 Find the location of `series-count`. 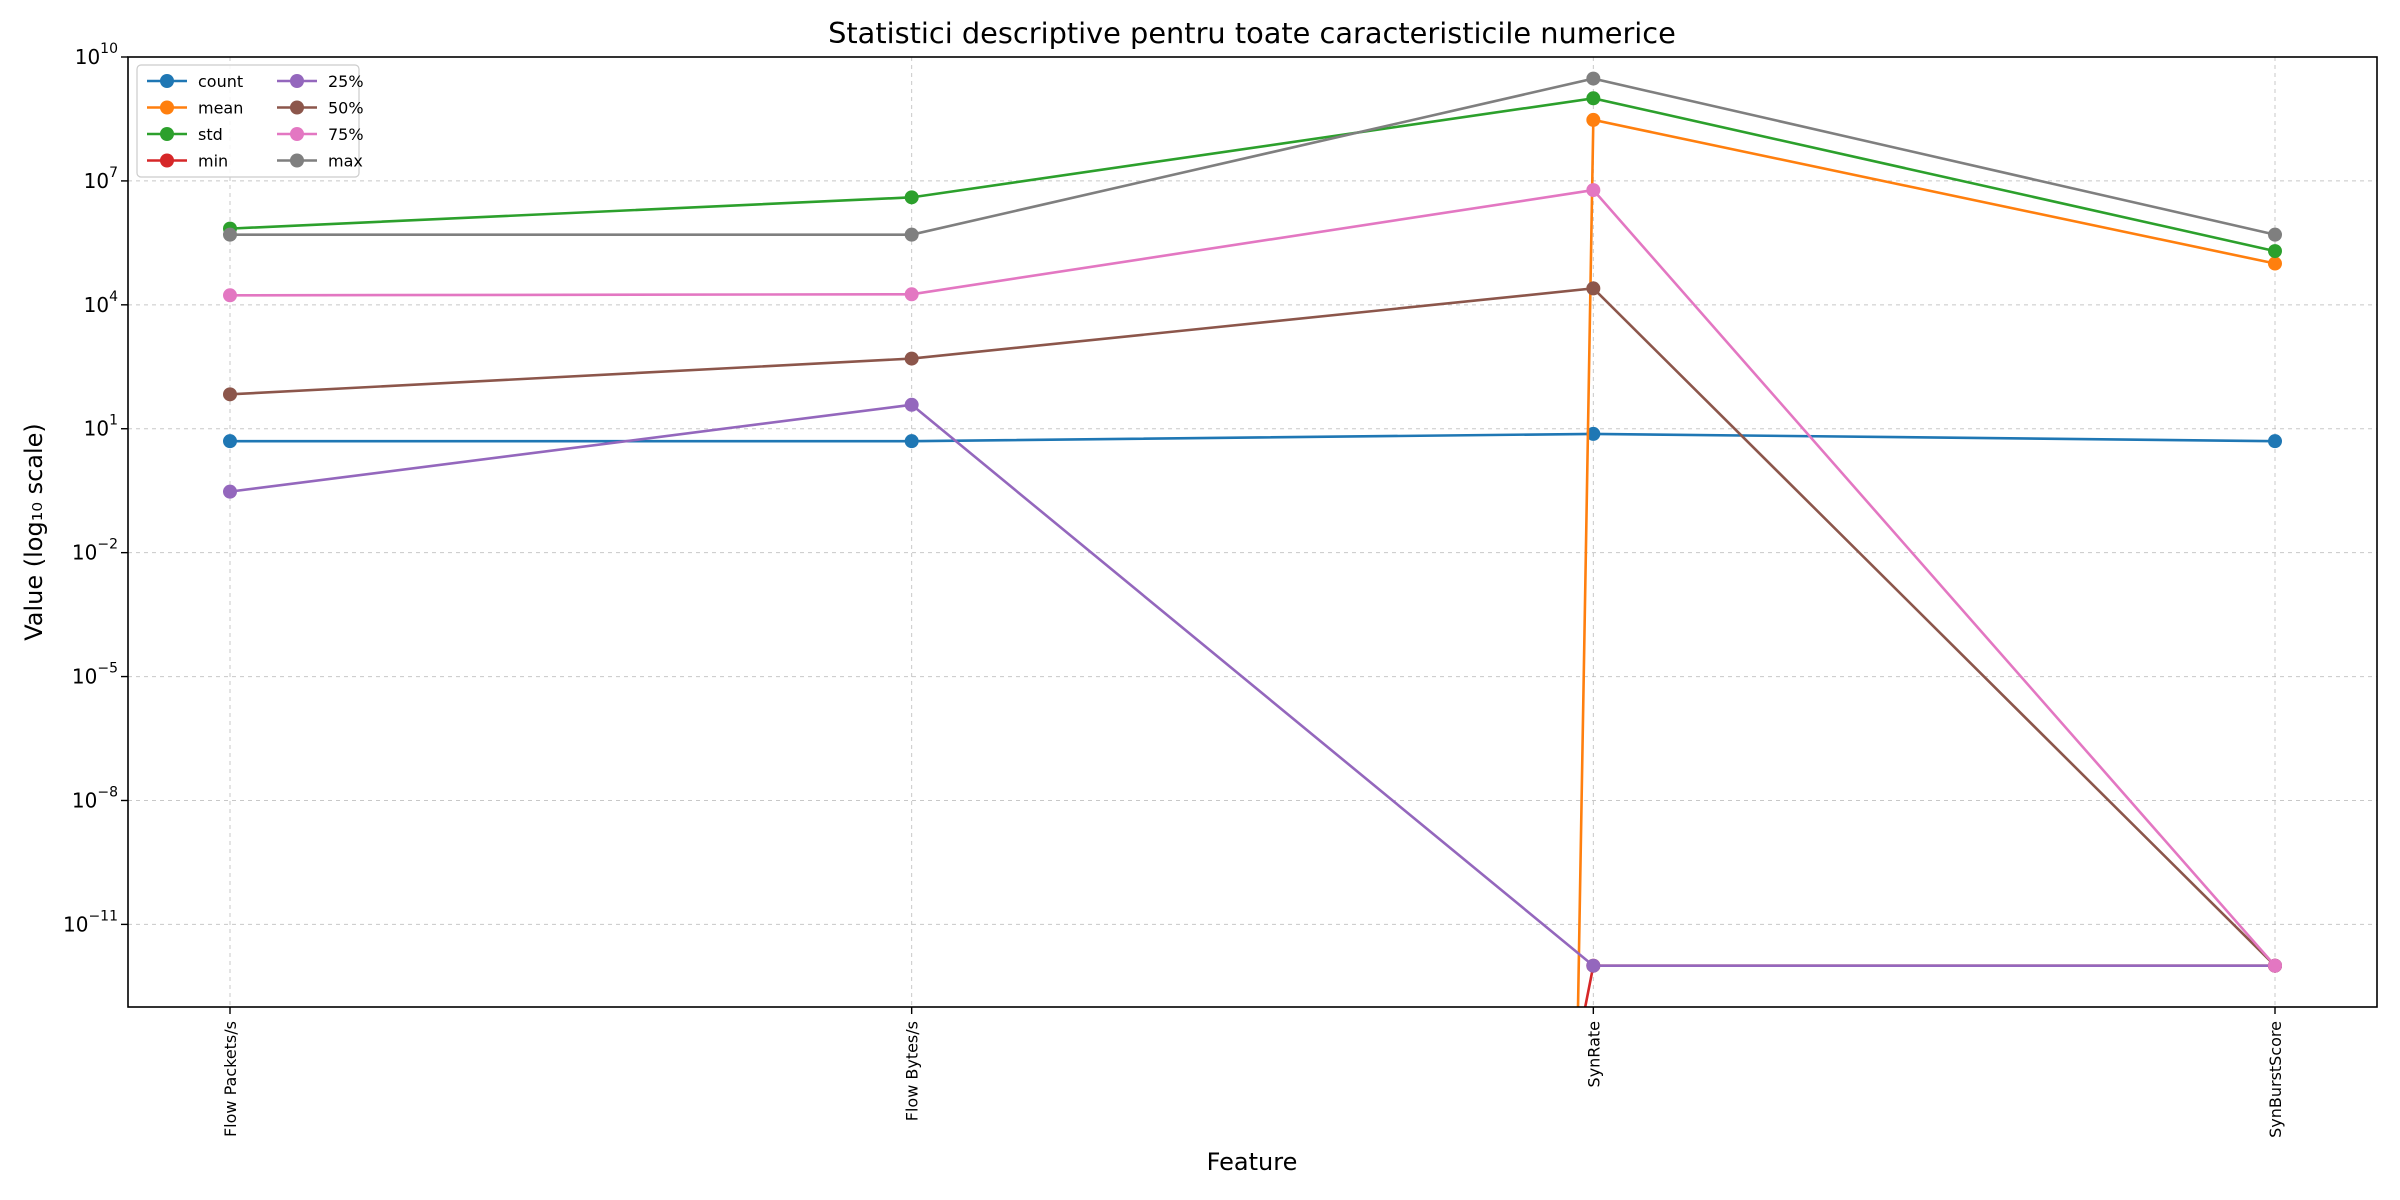

series-count is located at coordinates (1252, 437).